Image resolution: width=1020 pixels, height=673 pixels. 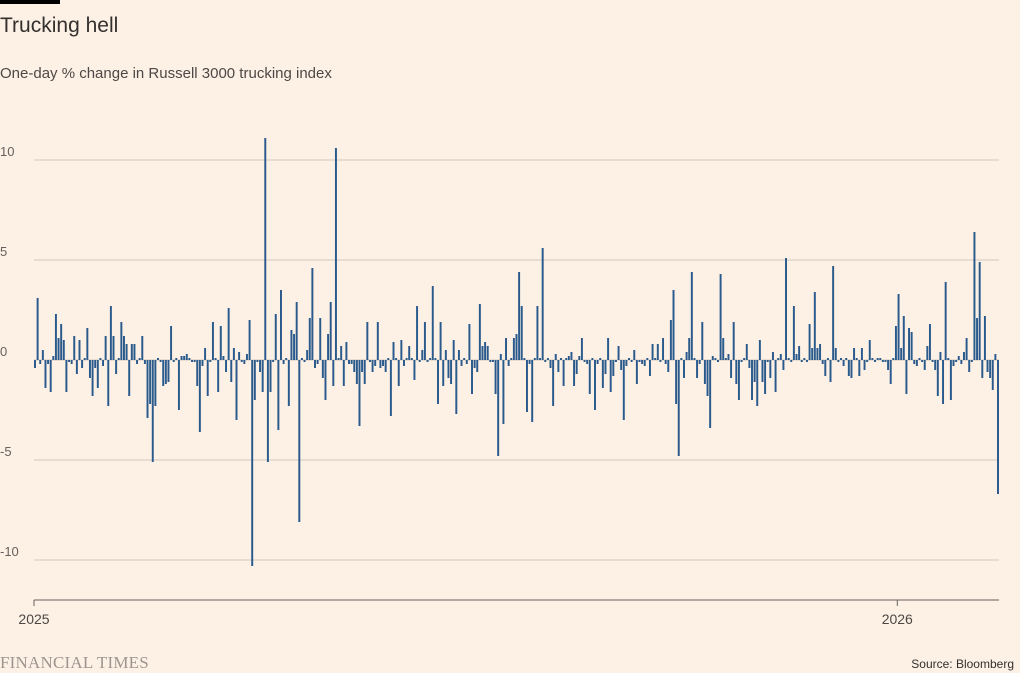 What do you see at coordinates (74, 662) in the screenshot?
I see `ft-logo: FINANCIAL TIMES` at bounding box center [74, 662].